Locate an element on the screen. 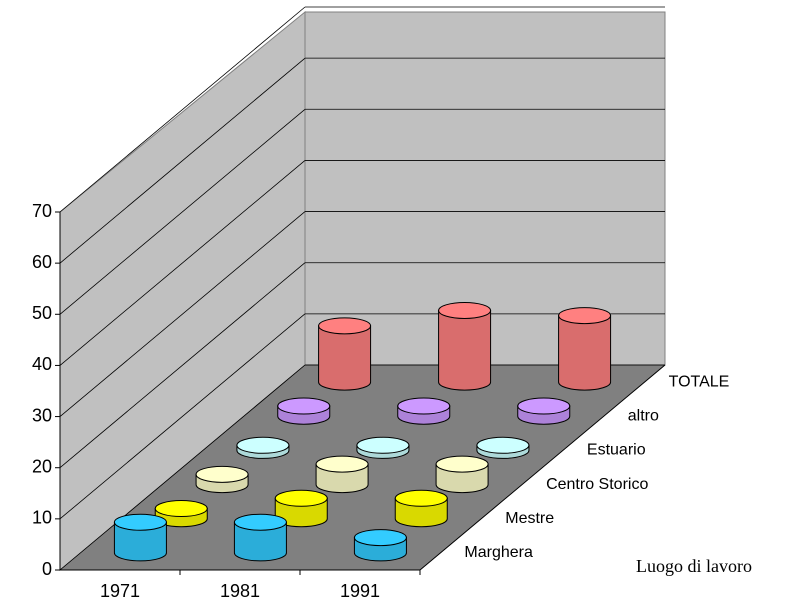 The image size is (809, 613). x-tick-label: 1981 is located at coordinates (240, 591).